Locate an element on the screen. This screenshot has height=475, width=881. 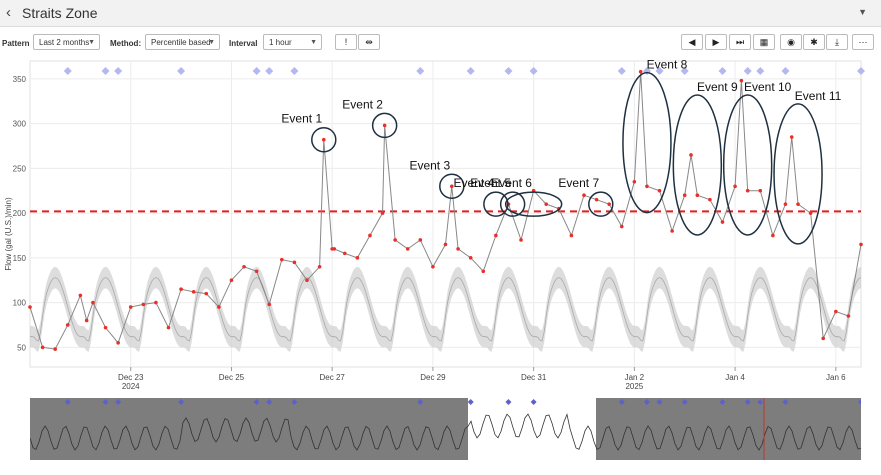
play-button: ▶ is located at coordinates (716, 42).